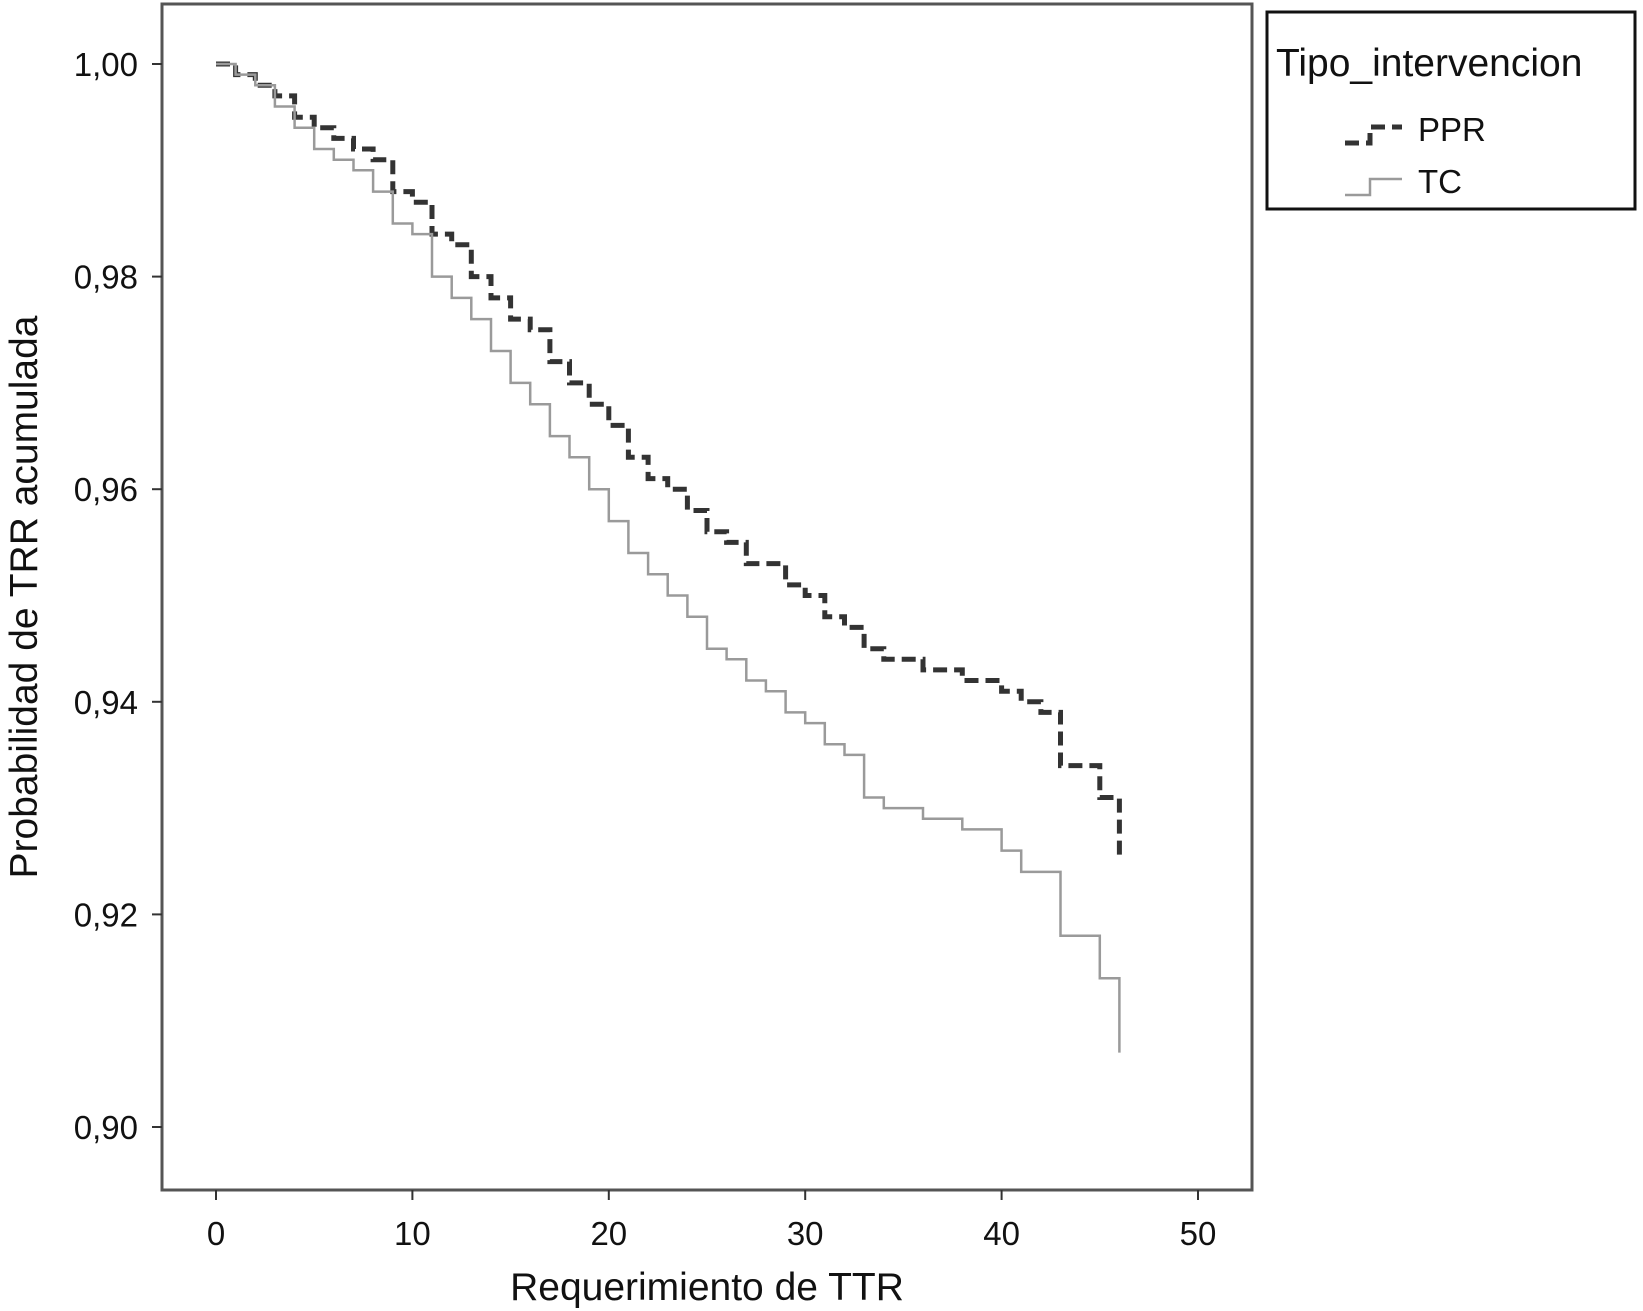 Image resolution: width=1643 pixels, height=1311 pixels. Describe the element at coordinates (106, 1127) in the screenshot. I see `y-tick-label: 0,90` at that location.